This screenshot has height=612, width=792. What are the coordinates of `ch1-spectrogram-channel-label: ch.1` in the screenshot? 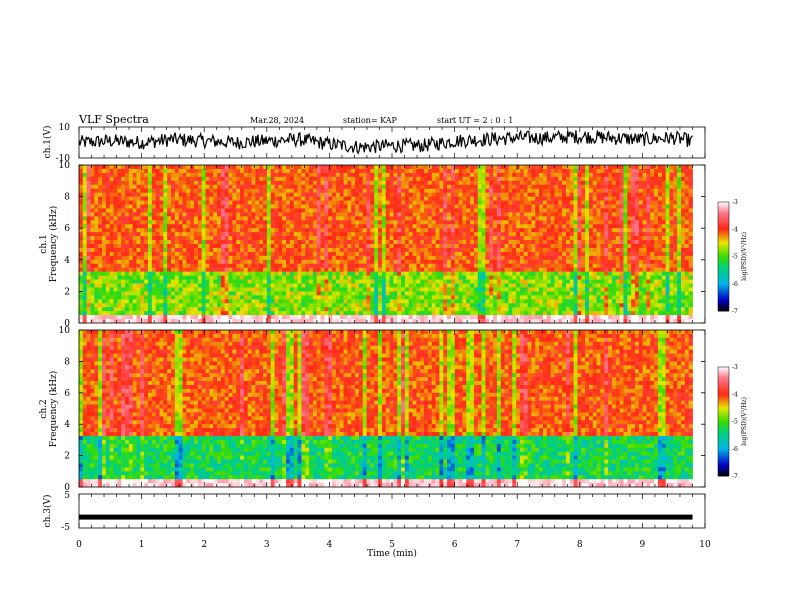 It's located at (44, 243).